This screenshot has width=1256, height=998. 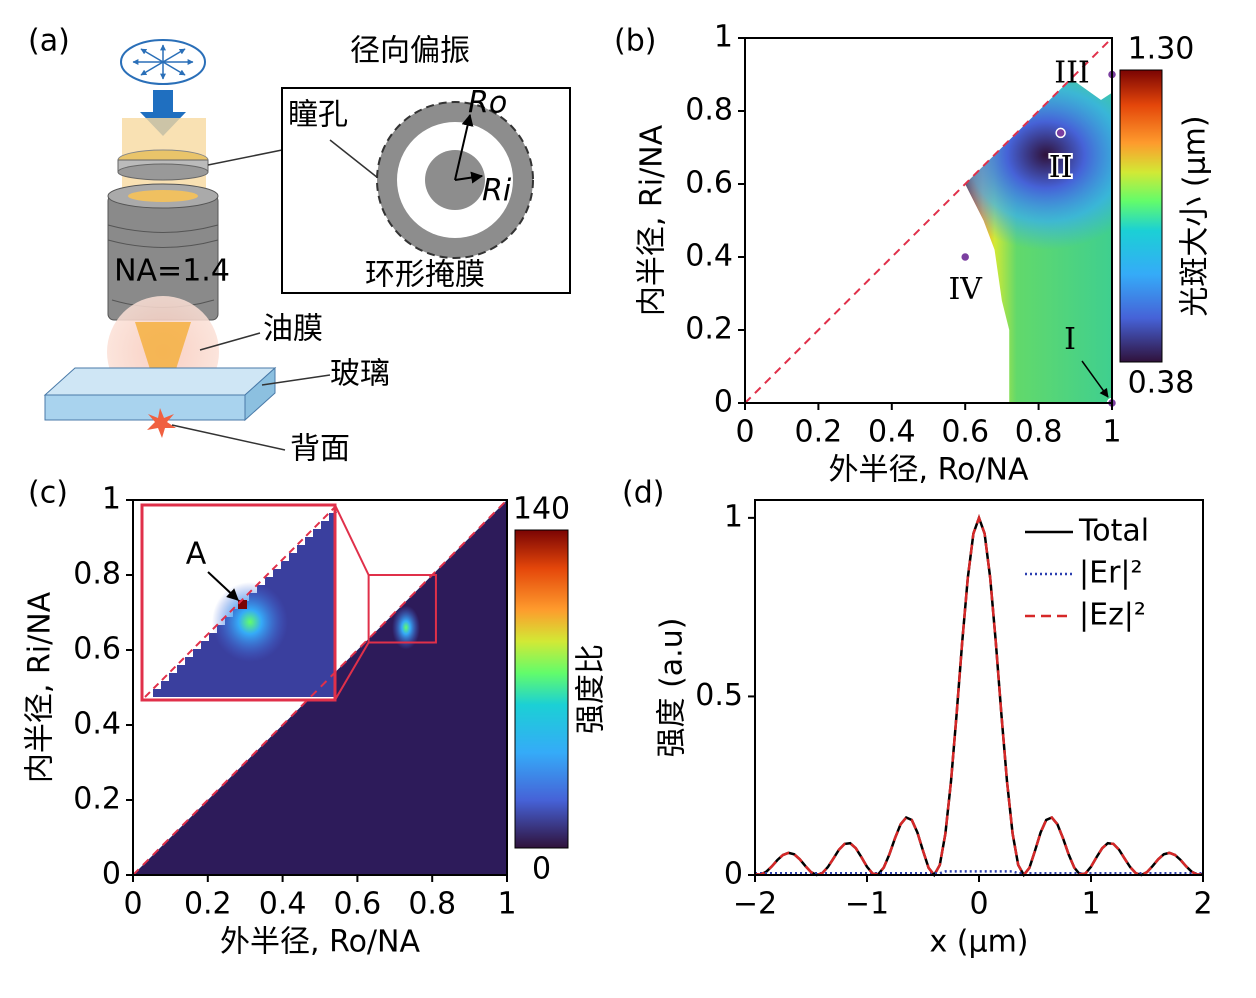 I want to click on point-label: IV, so click(x=965, y=289).